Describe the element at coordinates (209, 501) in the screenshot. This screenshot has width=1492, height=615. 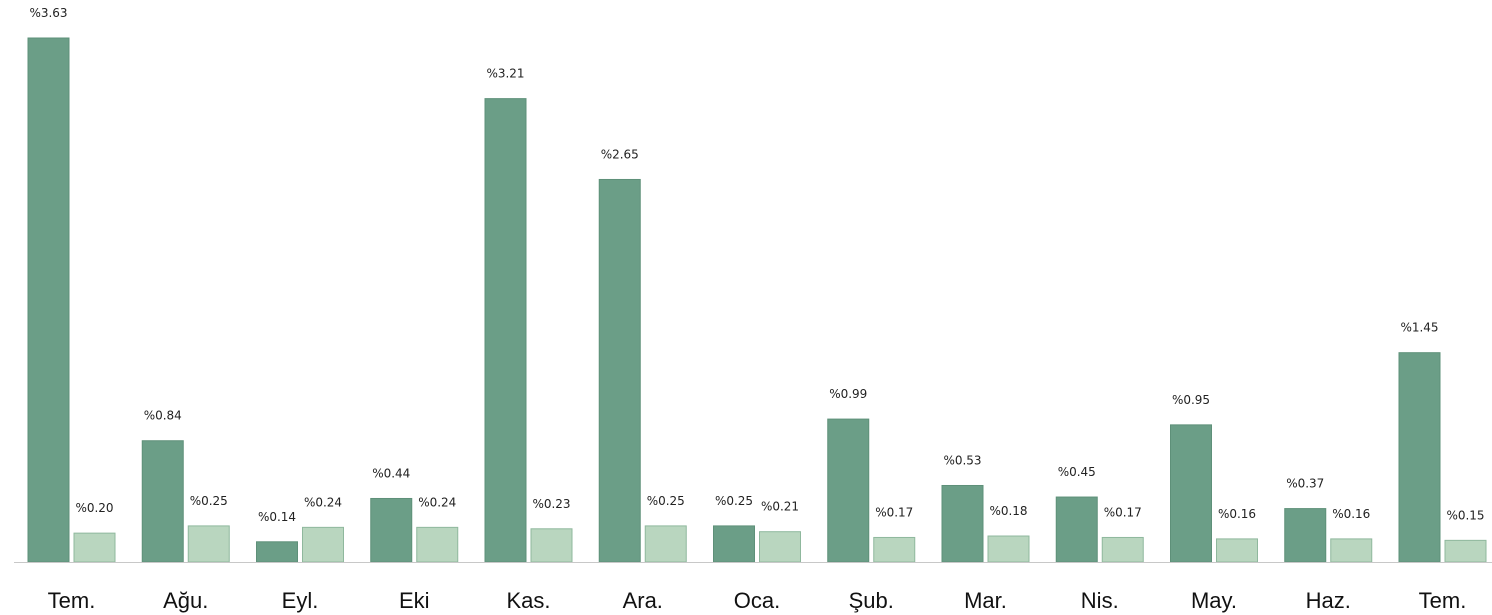
I see `value-label-series-2-2: %0.25` at that location.